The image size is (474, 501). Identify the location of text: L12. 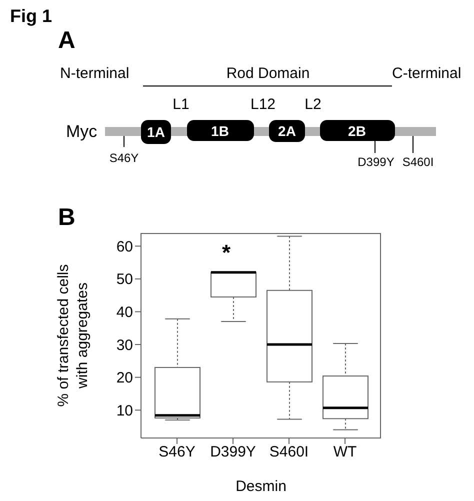
(263, 104).